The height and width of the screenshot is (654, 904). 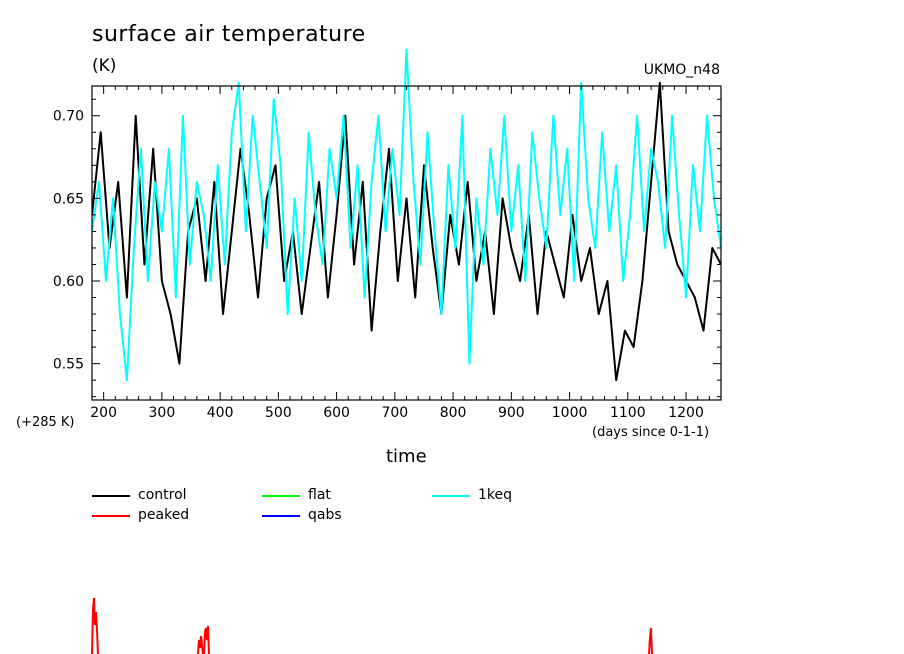 What do you see at coordinates (103, 413) in the screenshot?
I see `x-tick-label: 200` at bounding box center [103, 413].